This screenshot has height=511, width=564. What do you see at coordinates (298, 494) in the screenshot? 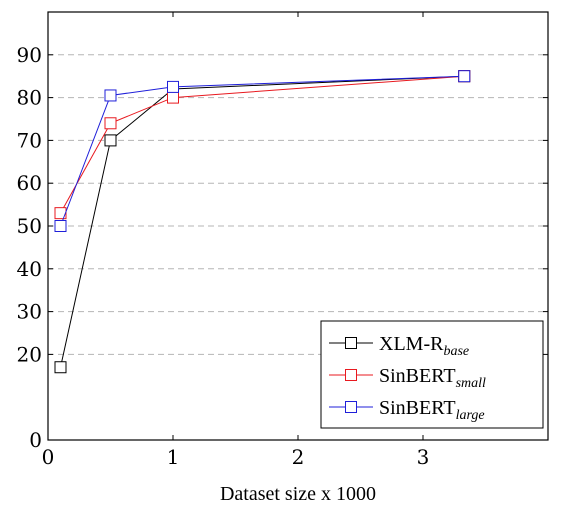
I see `x-axis-title: Dataset size x 1000` at bounding box center [298, 494].